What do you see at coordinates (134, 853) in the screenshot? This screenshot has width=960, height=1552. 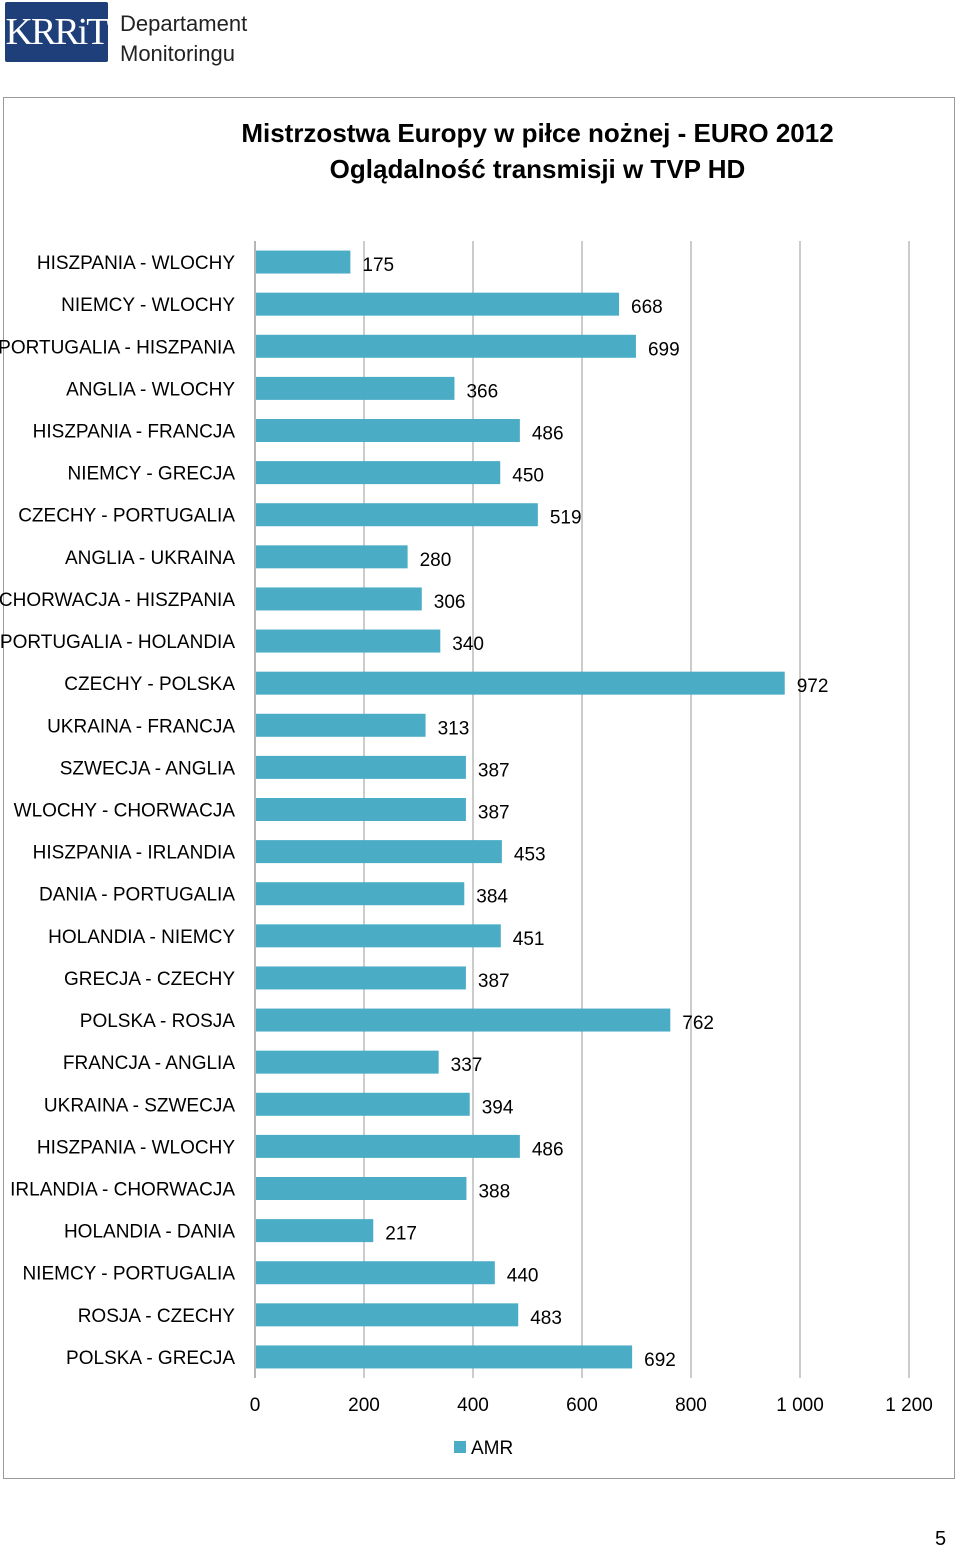 I see `category-label: HISZPANIA - IRLANDIA` at bounding box center [134, 853].